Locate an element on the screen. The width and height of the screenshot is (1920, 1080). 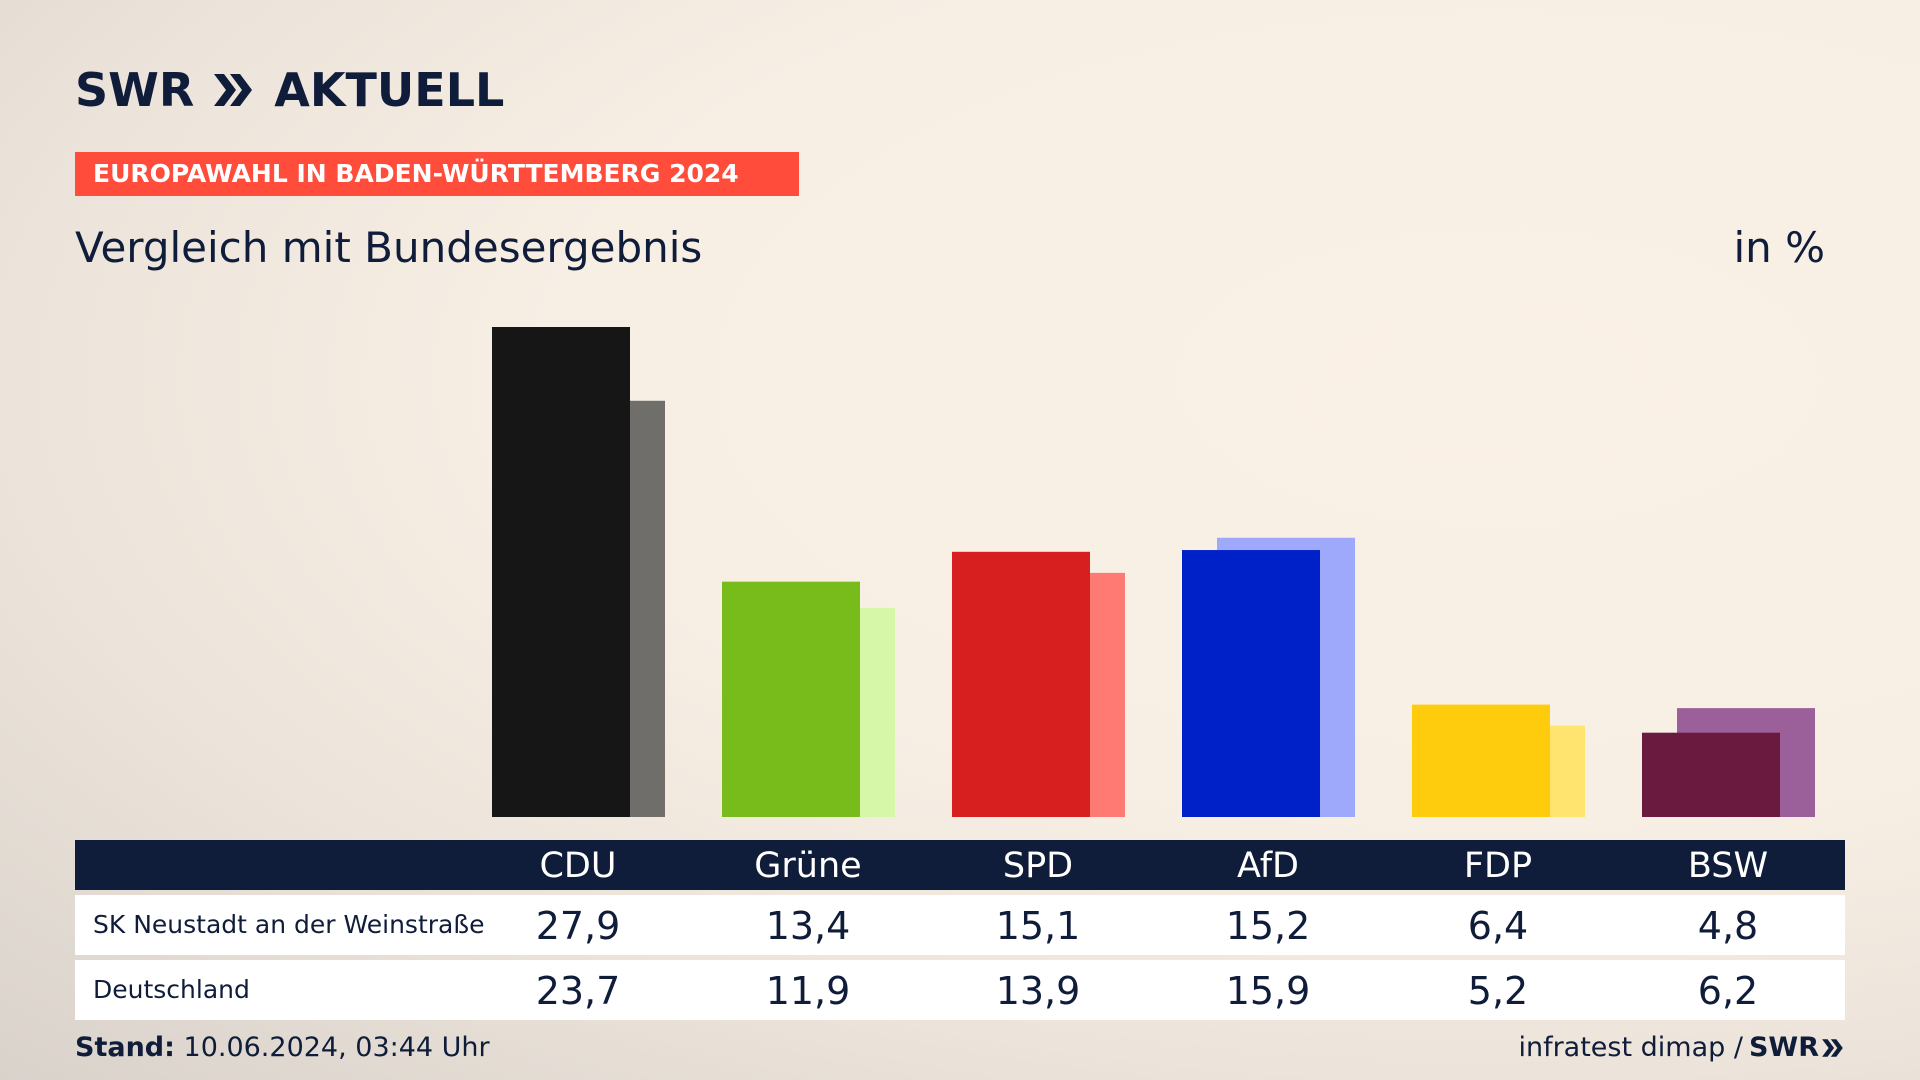
source-credit: infratest dimap / SWR is located at coordinates (1681, 1048).